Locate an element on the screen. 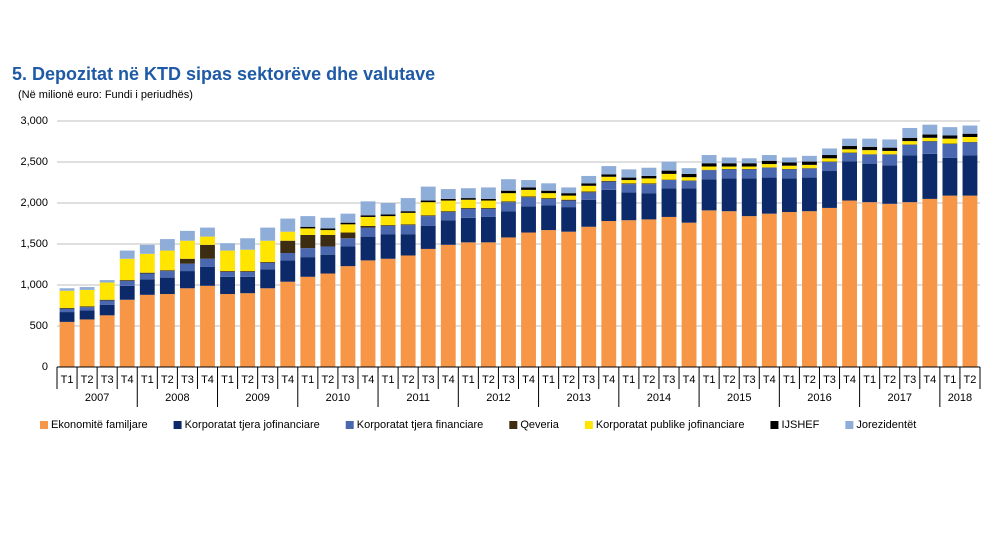  year-label: 2012 is located at coordinates (498, 398).